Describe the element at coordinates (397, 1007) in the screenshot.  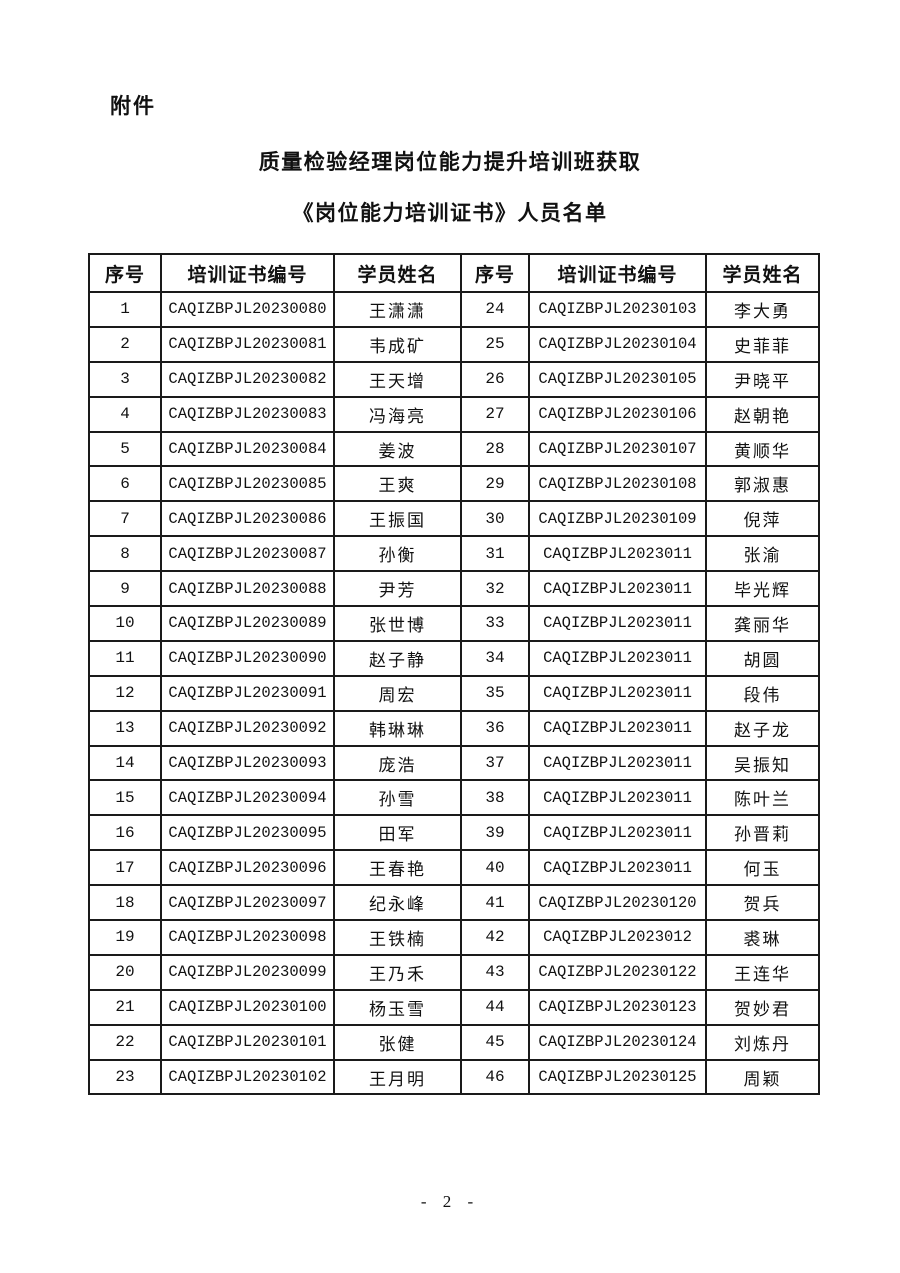
I see `cell-student-name: 杨玉雪` at that location.